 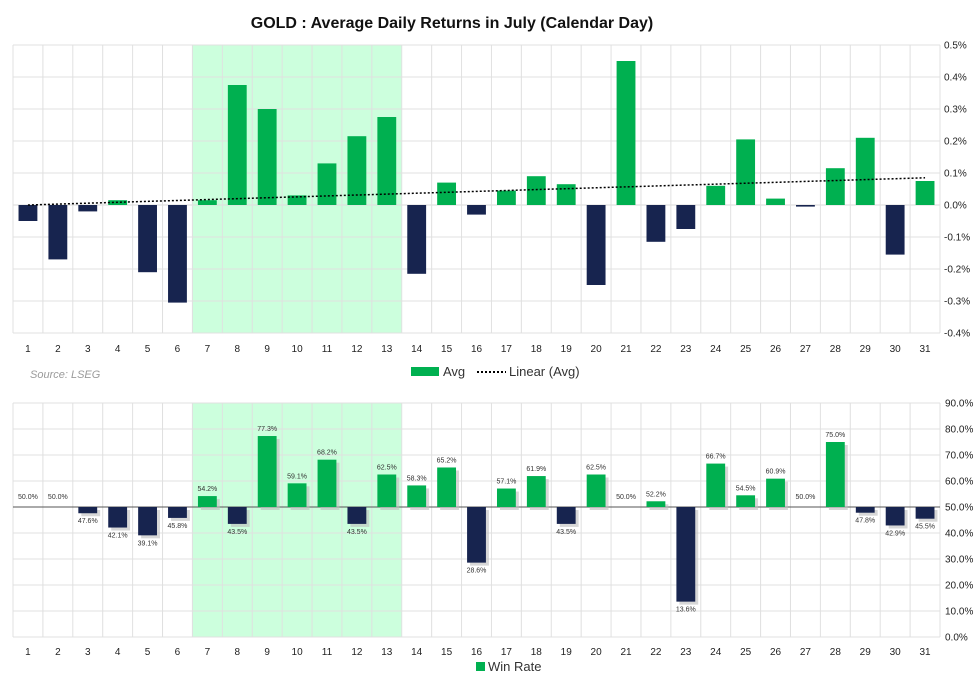 I want to click on win-rate-data-label: 13.6%, so click(x=686, y=610).